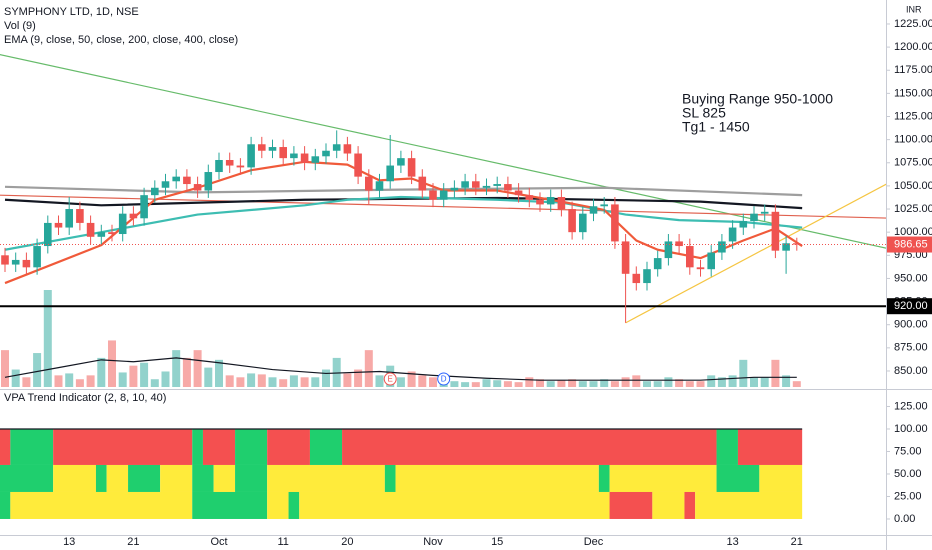 The width and height of the screenshot is (932, 550). Describe the element at coordinates (913, 93) in the screenshot. I see `y-tick-label: 1150.00` at that location.